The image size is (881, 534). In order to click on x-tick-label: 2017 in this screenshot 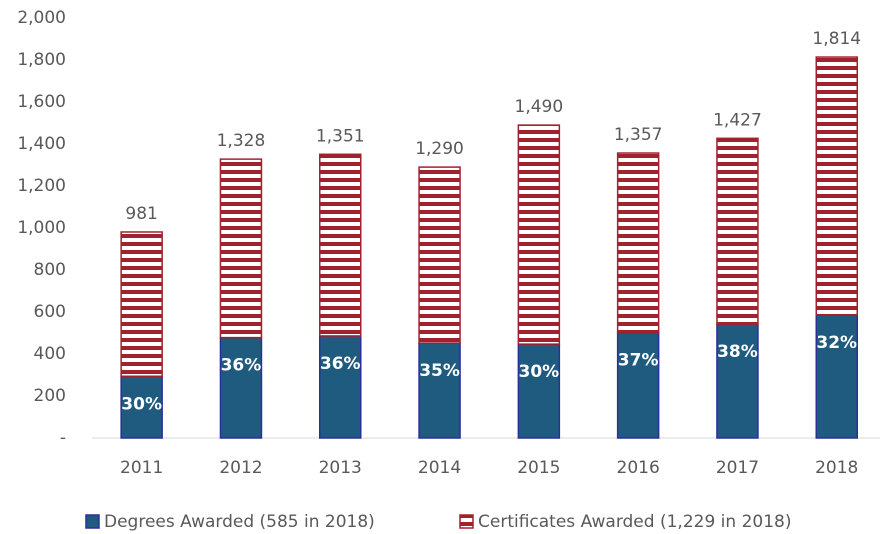, I will do `click(737, 468)`.